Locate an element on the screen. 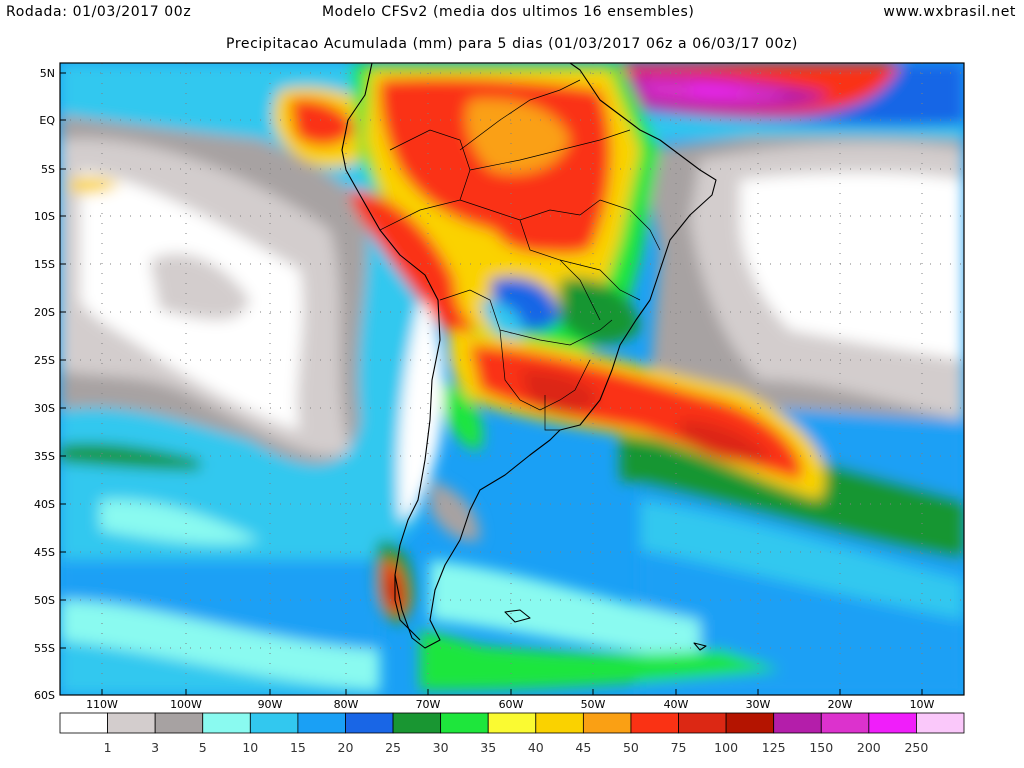 The image size is (1024, 768). colorbar-label: 100 is located at coordinates (726, 747).